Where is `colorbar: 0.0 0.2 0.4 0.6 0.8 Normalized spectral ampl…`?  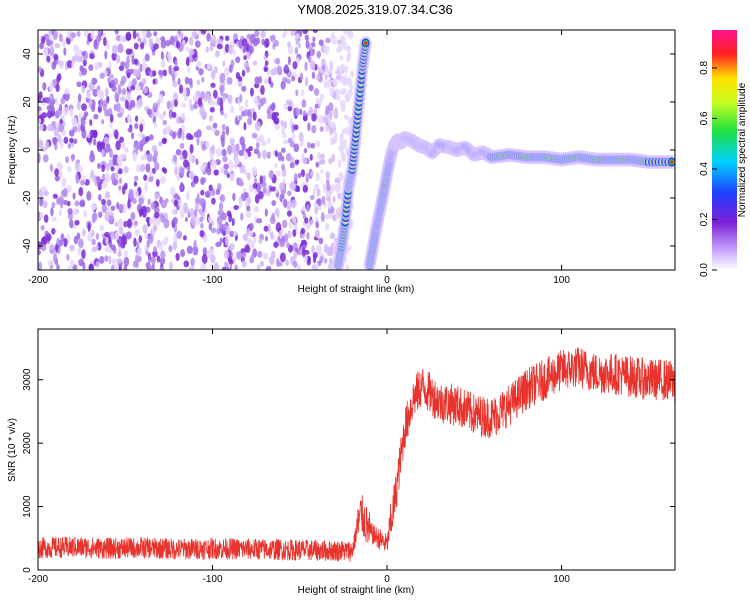
colorbar: 0.0 0.2 0.4 0.6 0.8 Normalized spectral ampl… is located at coordinates (723, 153).